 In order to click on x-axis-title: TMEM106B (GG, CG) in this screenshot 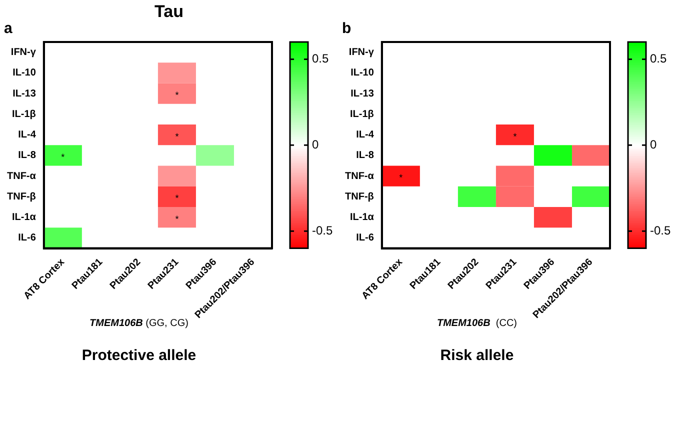, I will do `click(139, 323)`.